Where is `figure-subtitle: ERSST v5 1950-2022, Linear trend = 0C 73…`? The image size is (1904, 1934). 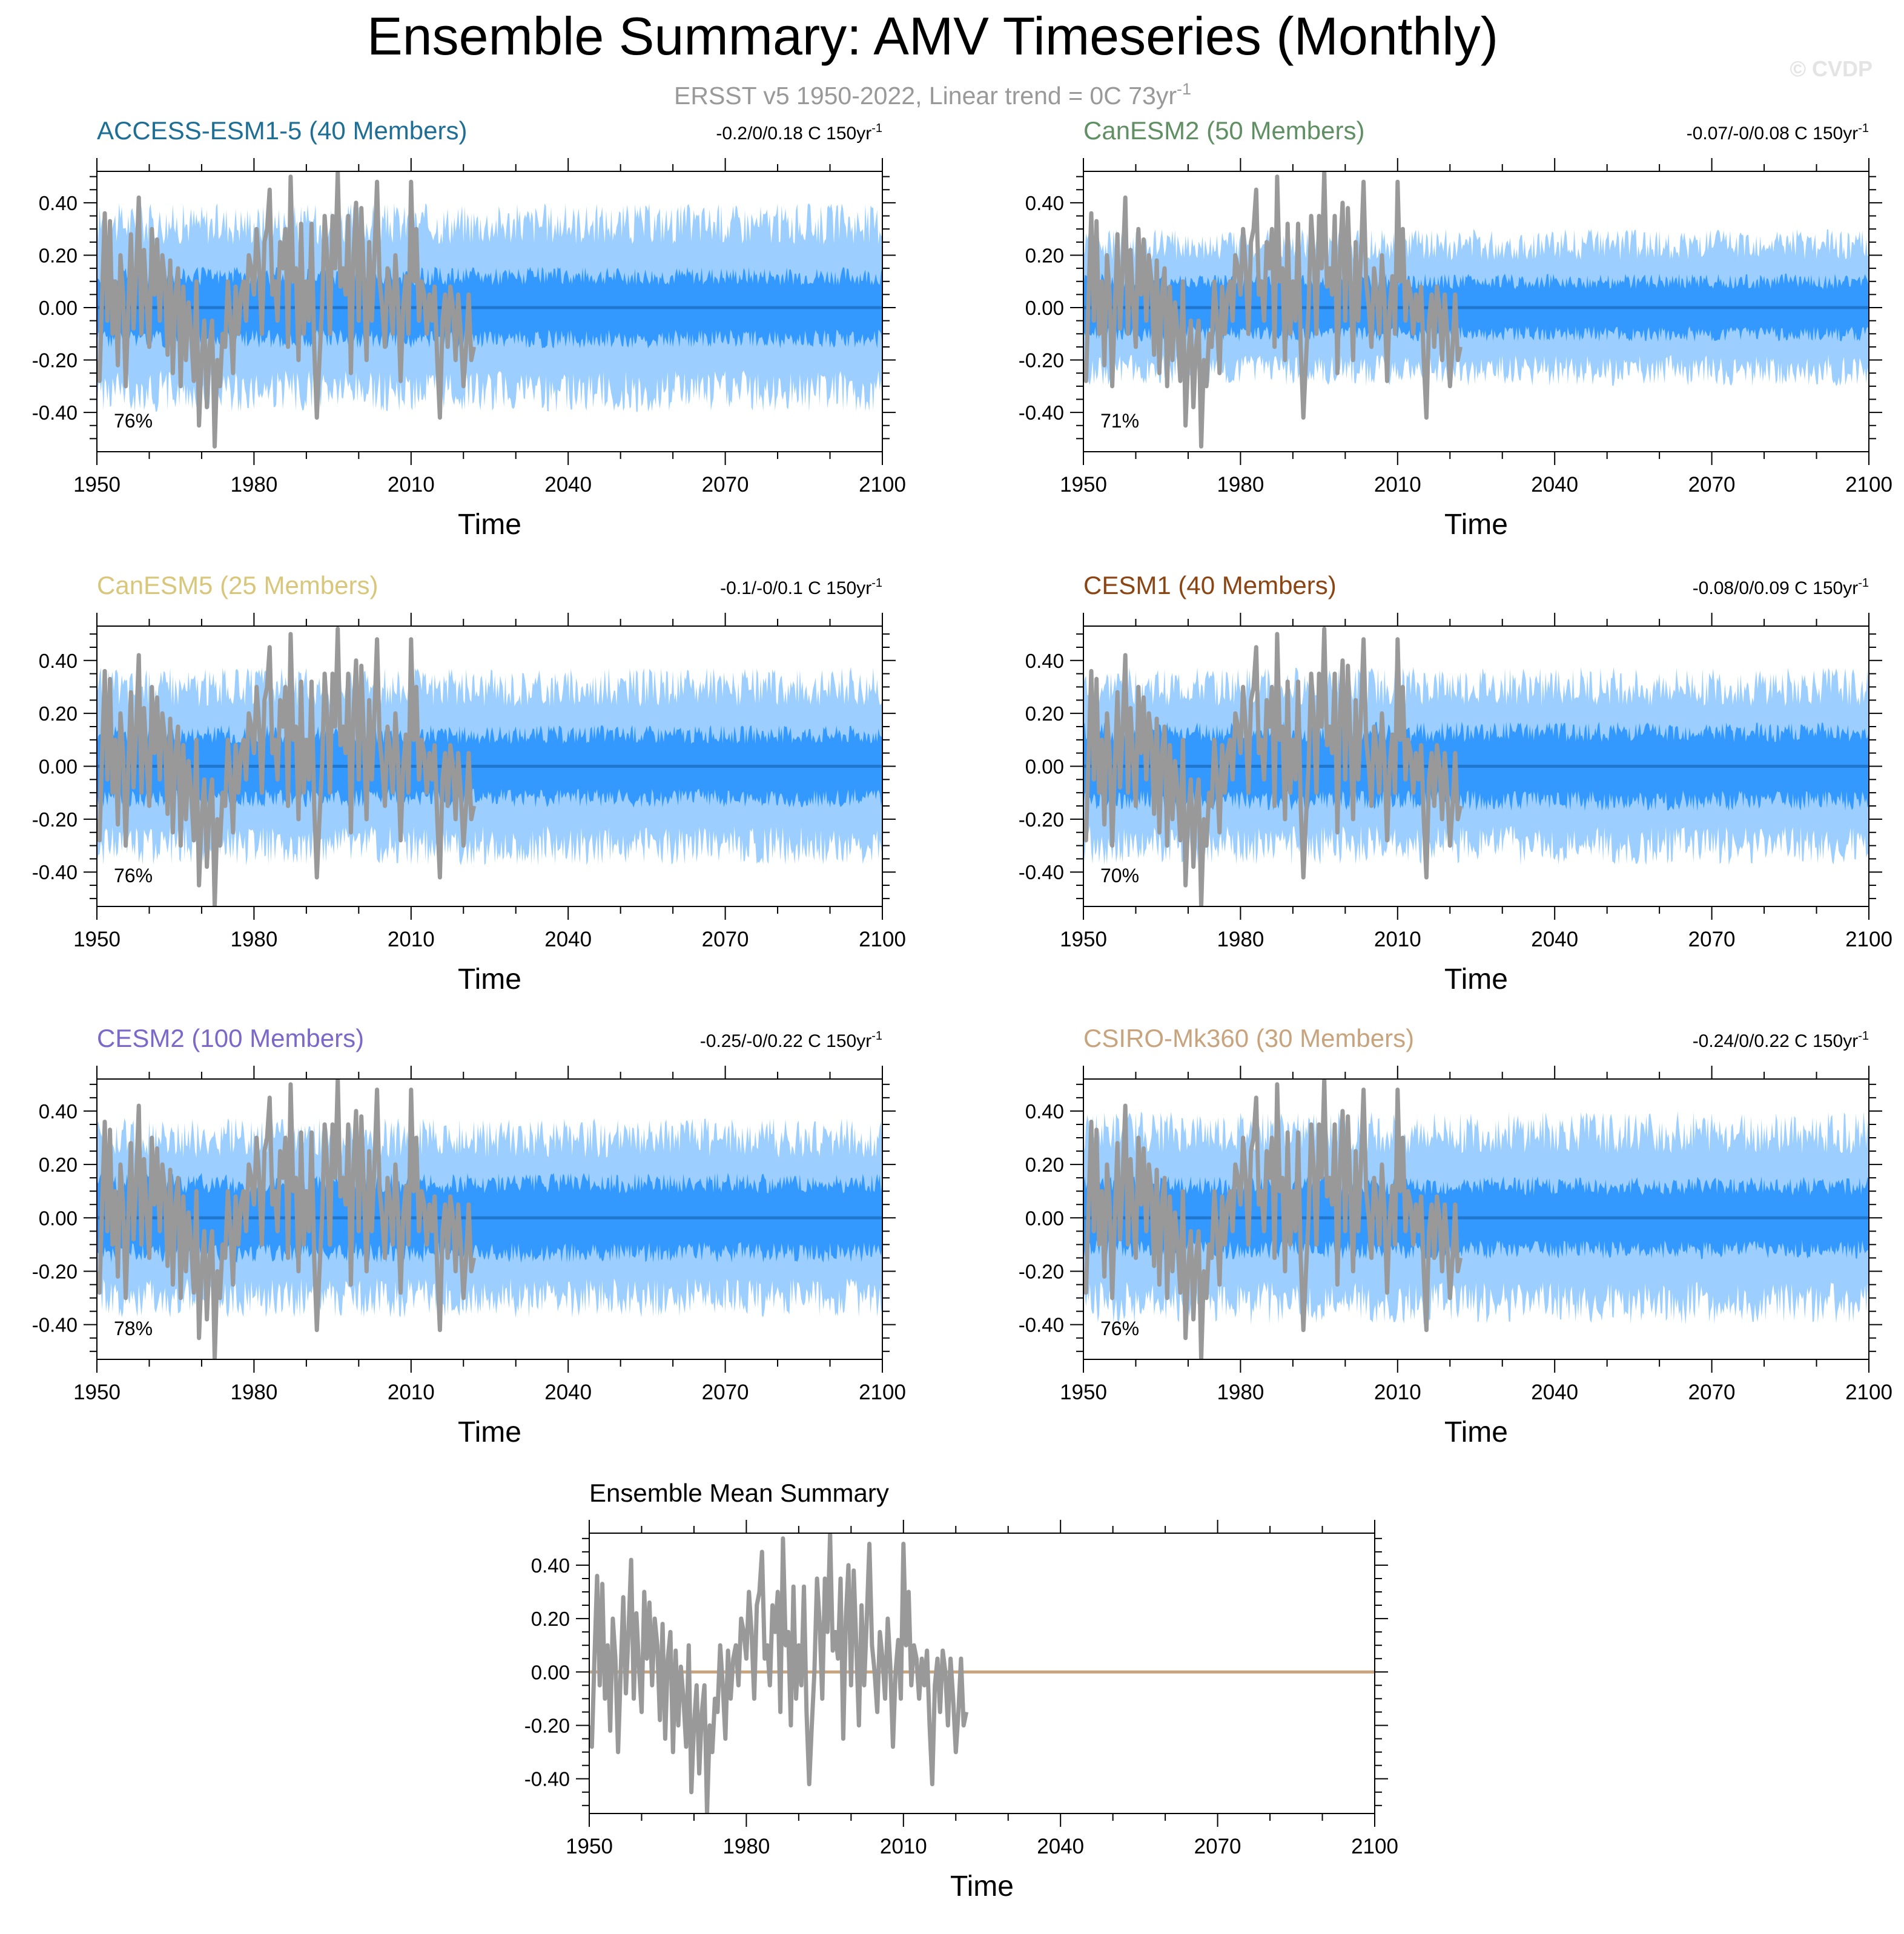 figure-subtitle: ERSST v5 1950-2022, Linear trend = 0C 73… is located at coordinates (932, 95).